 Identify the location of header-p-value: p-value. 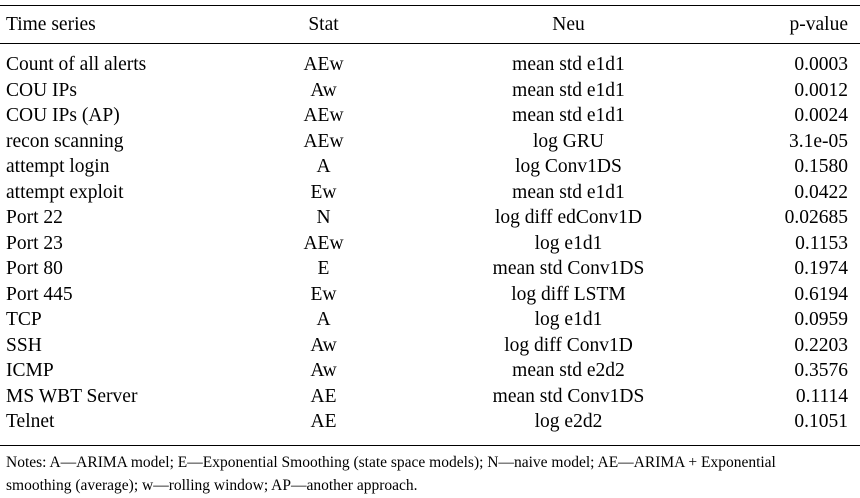
(818, 24).